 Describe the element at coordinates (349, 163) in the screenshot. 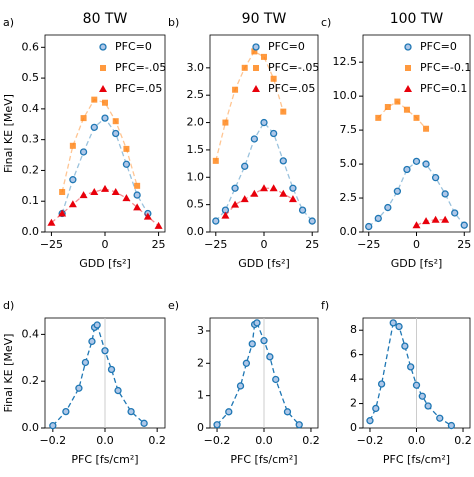

I see `y-tick-label: 5.0` at that location.